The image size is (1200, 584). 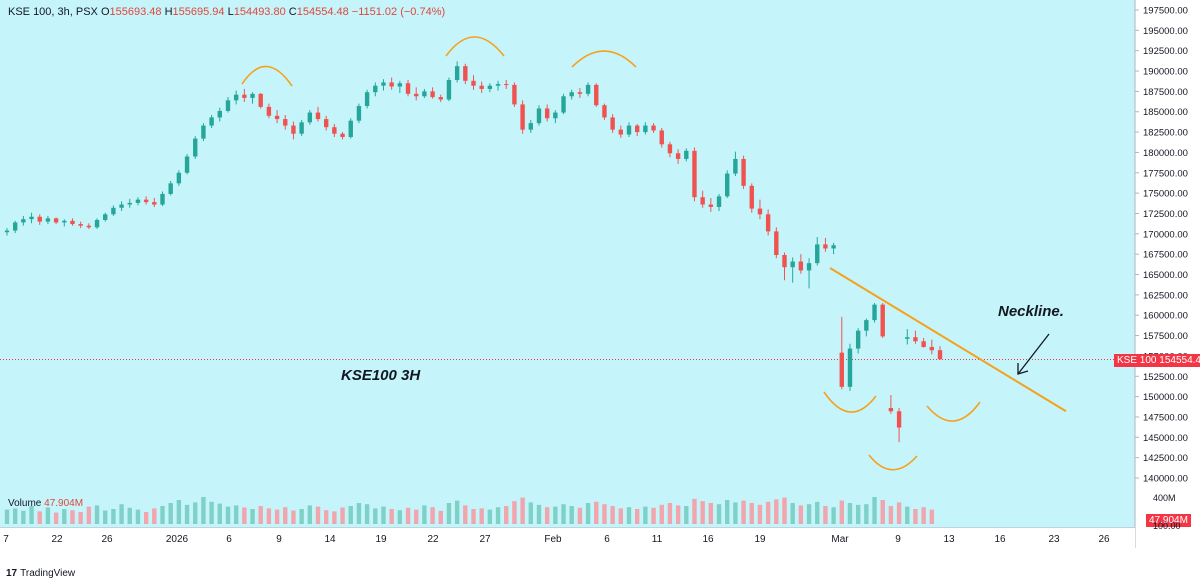 I want to click on y-tick-label: 182500.00, so click(x=1165, y=133).